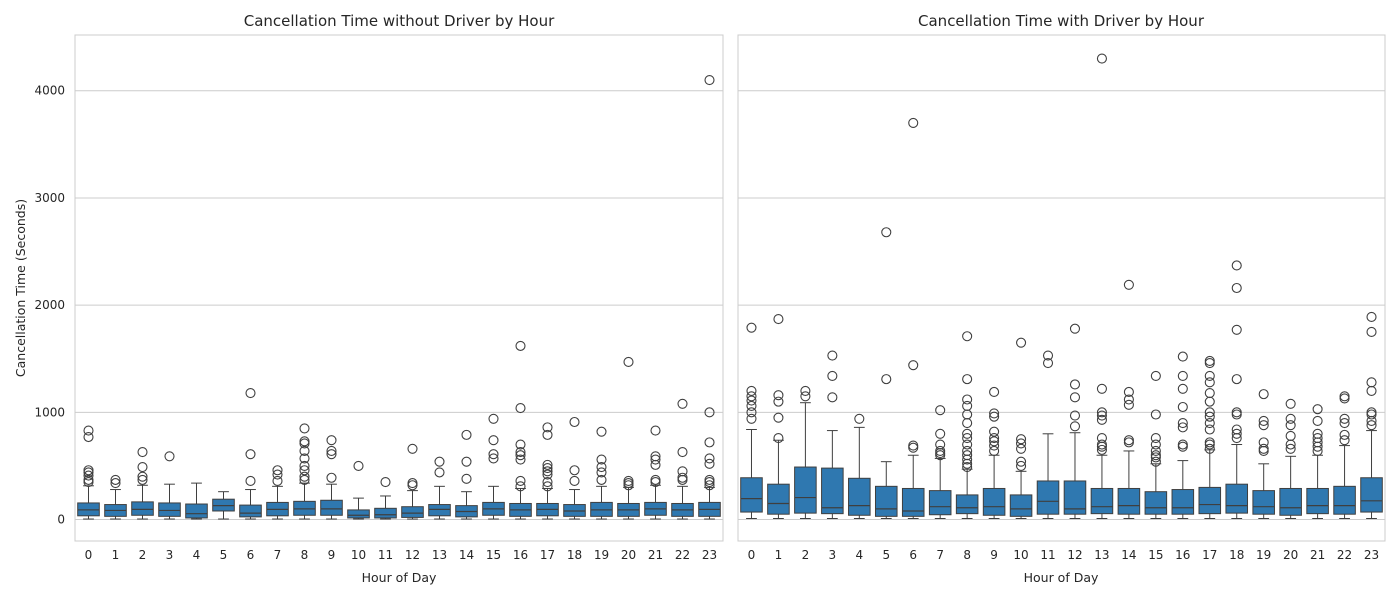 Image resolution: width=1400 pixels, height=600 pixels. I want to click on x-tick-label: 13, so click(1101, 555).